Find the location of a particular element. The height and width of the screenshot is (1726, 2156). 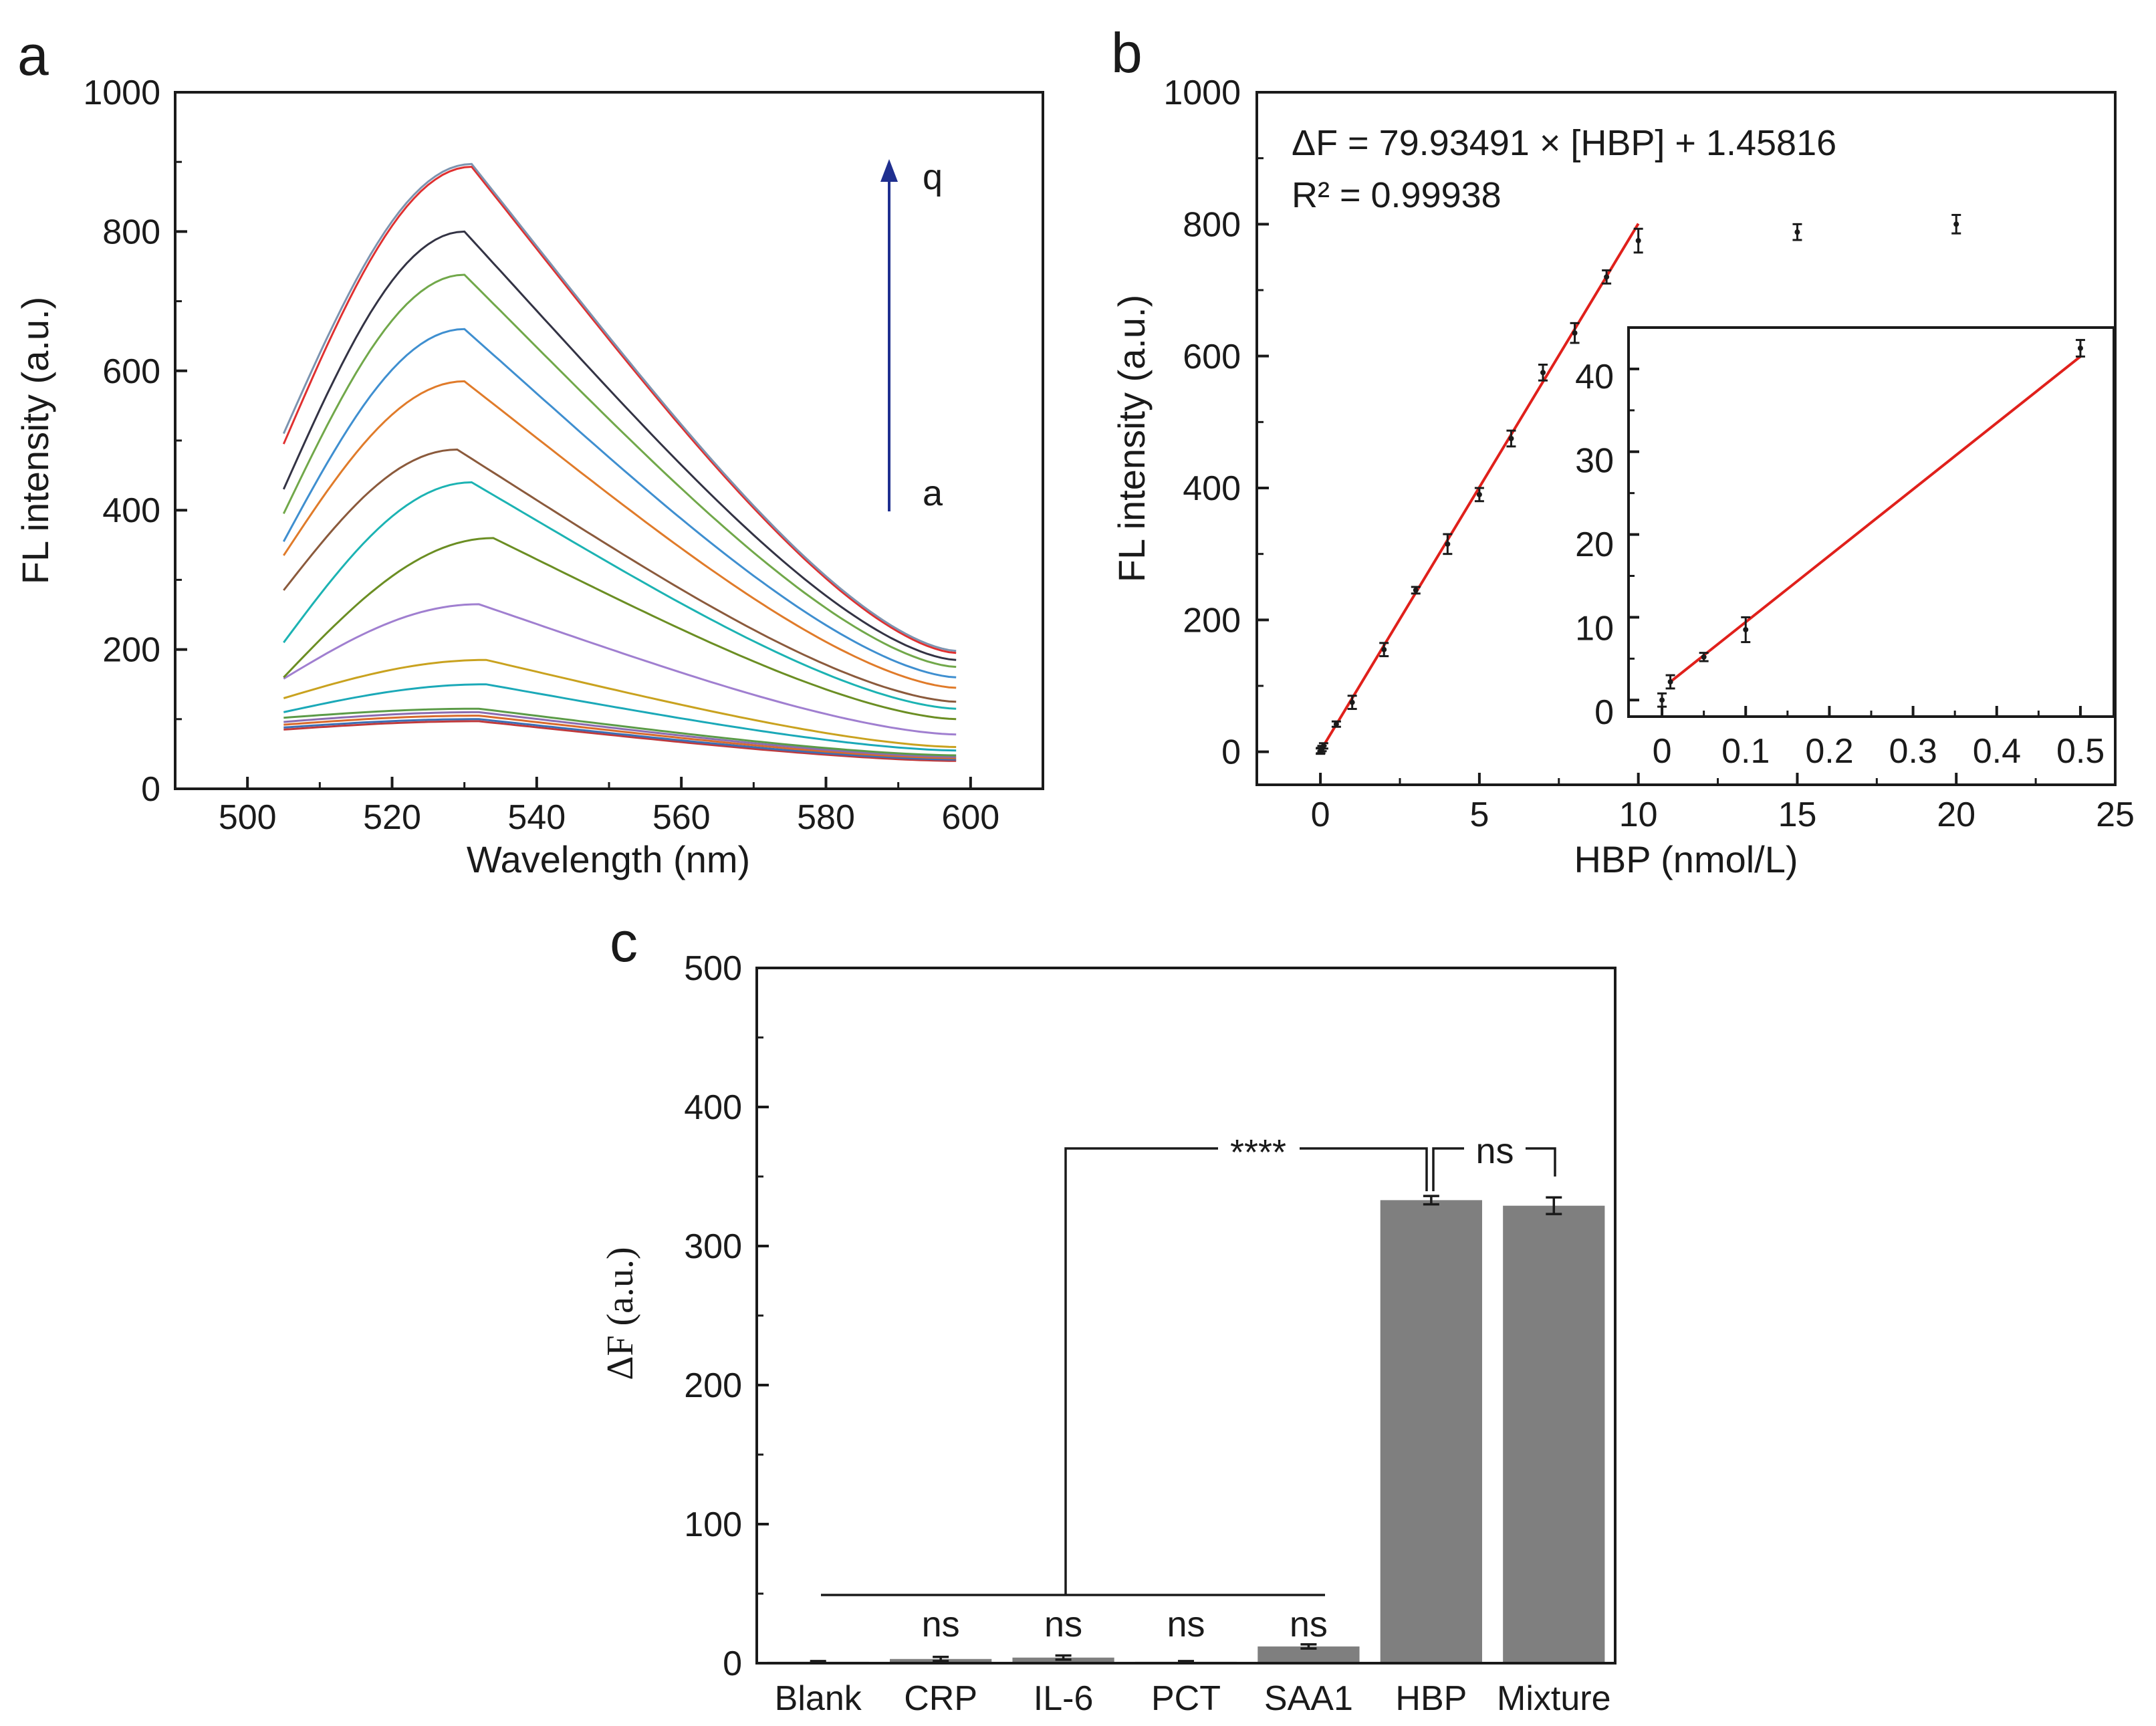

c-ytick-label: 100 is located at coordinates (713, 1524).